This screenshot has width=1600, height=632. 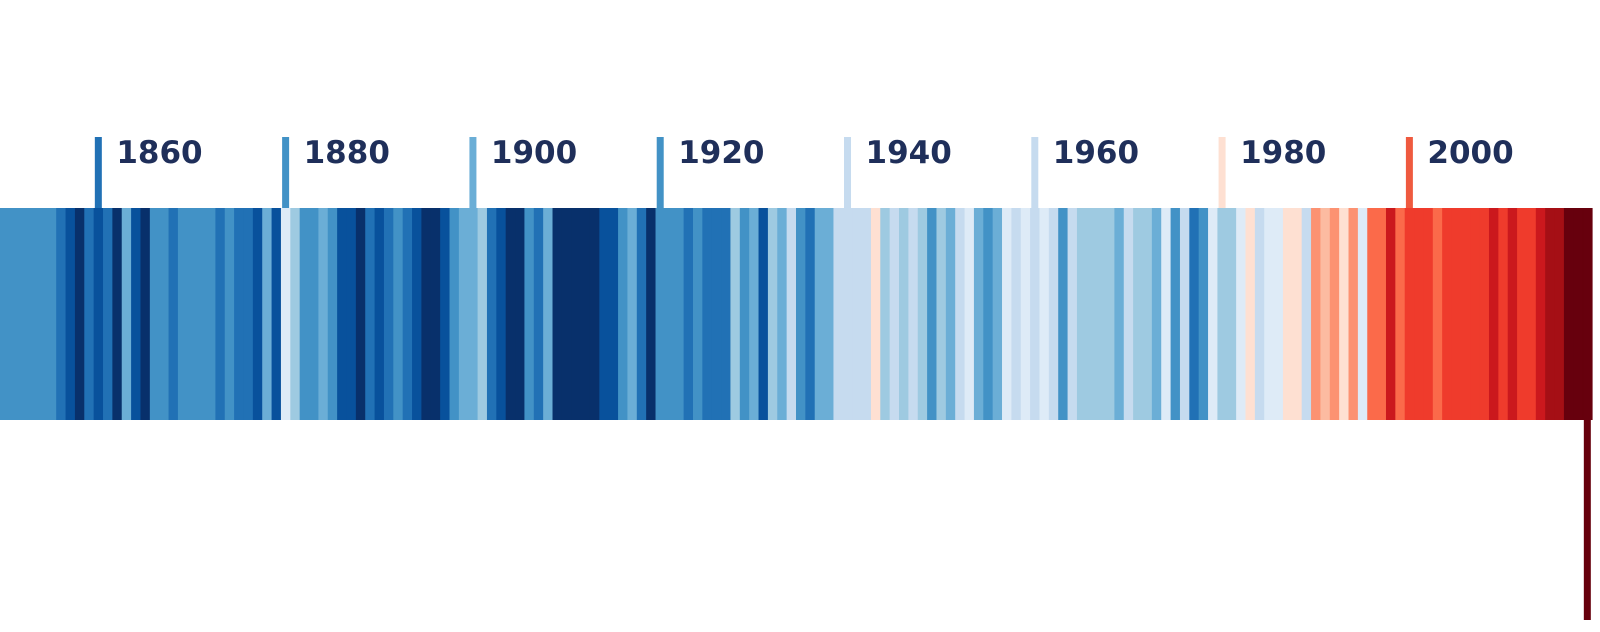 What do you see at coordinates (950, 314) in the screenshot?
I see `stripe-1951` at bounding box center [950, 314].